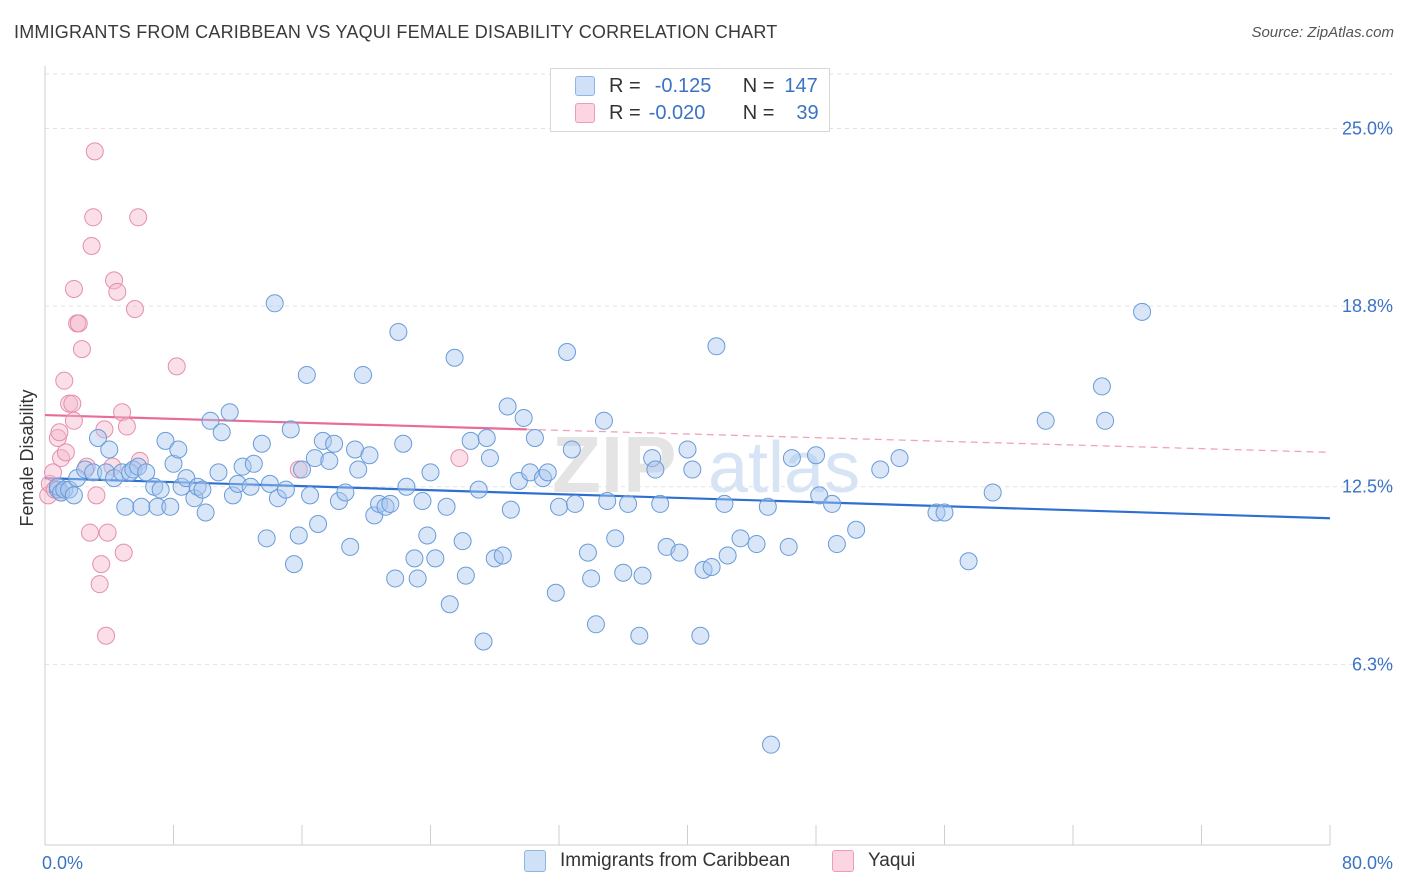 The width and height of the screenshot is (1406, 892). I want to click on series-legend-caribbean: Immigrants from Caribbean, so click(657, 861).